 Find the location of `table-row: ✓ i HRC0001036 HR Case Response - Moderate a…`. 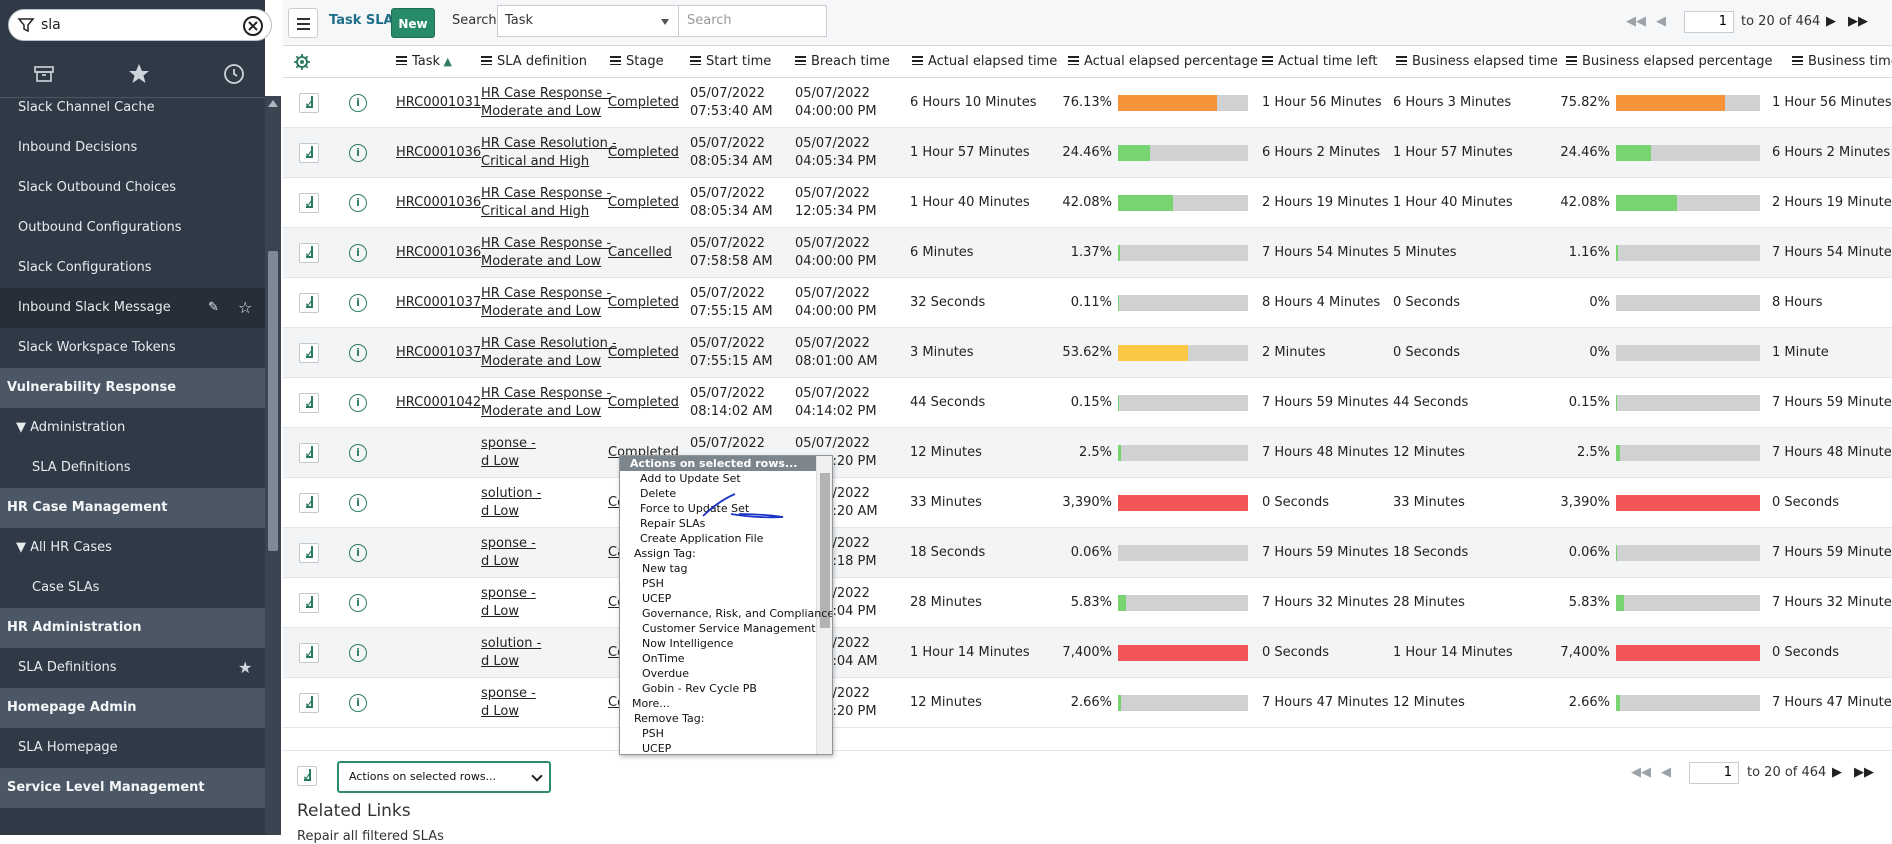

table-row: ✓ i HRC0001036 HR Case Response - Moderate a… is located at coordinates (1087, 253).